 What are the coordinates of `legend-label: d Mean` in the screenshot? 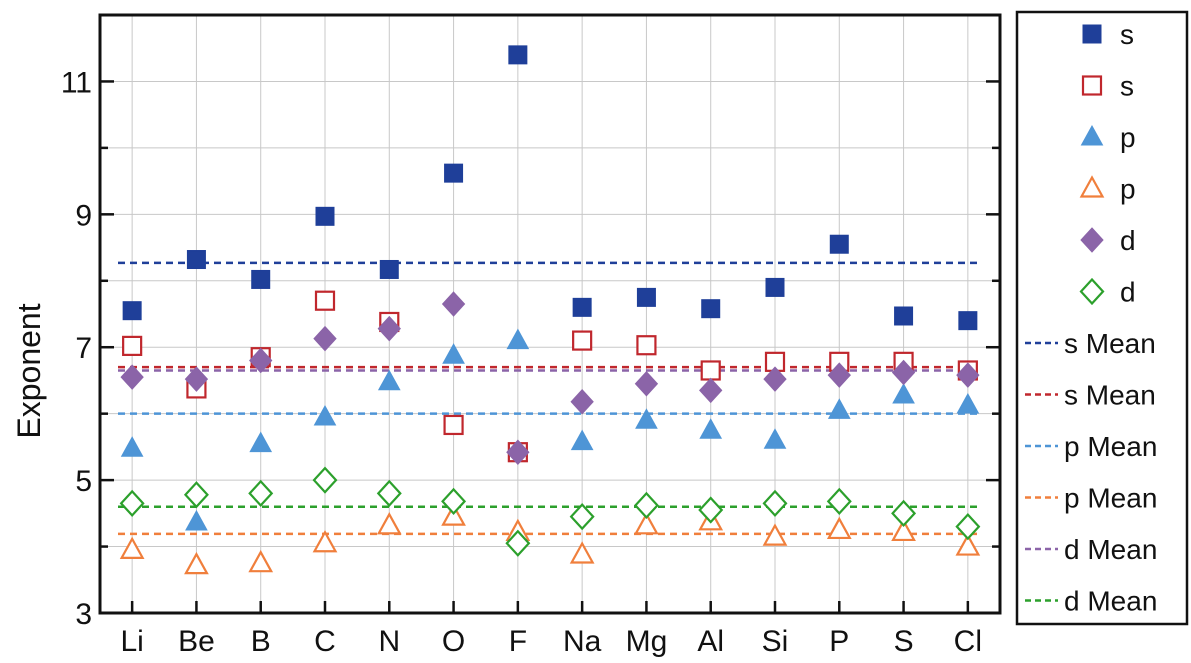 It's located at (1110, 601).